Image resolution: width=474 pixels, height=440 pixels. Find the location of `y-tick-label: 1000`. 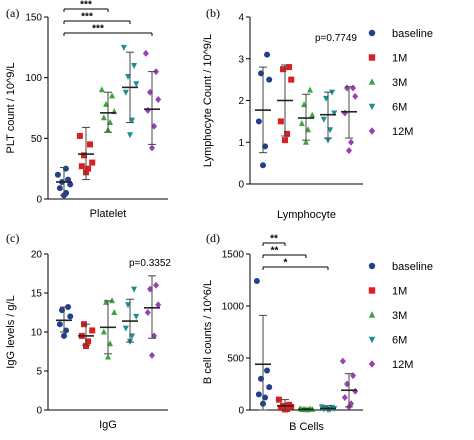

y-tick-label: 1000 is located at coordinates (233, 307).